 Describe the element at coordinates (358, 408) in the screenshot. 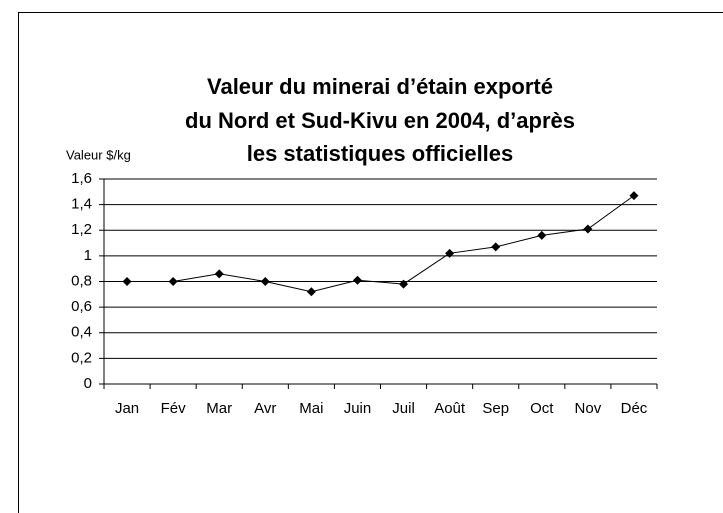

I see `x-tick-label: Juin` at that location.